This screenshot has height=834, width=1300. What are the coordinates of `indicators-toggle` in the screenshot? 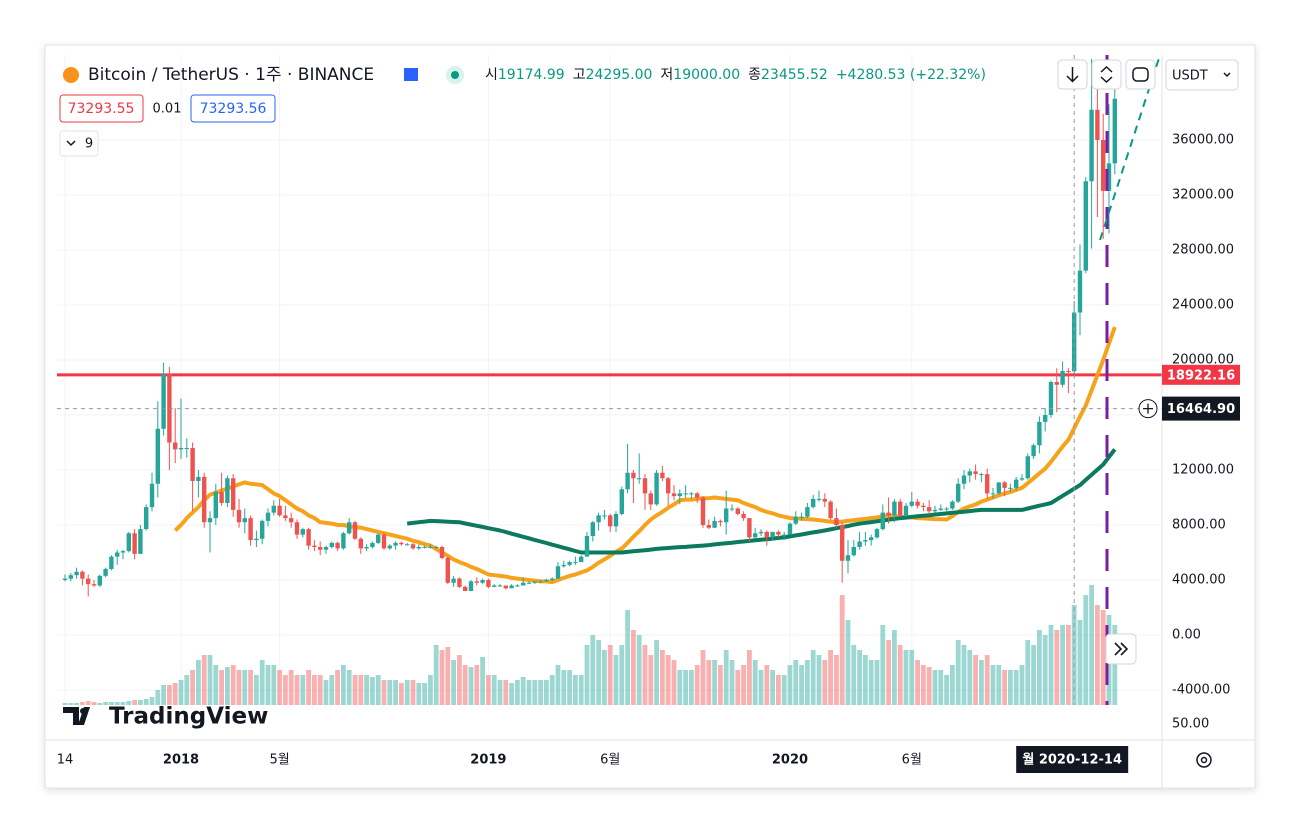 It's located at (79, 143).